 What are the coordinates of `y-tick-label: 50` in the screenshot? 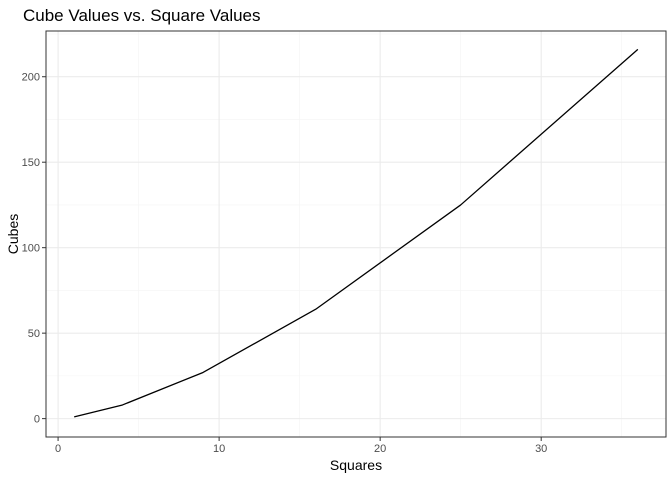 It's located at (34, 334).